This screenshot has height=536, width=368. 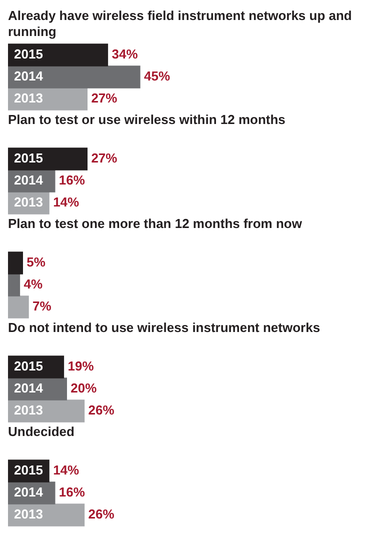 I want to click on series-label: 2013, so click(x=28, y=410).